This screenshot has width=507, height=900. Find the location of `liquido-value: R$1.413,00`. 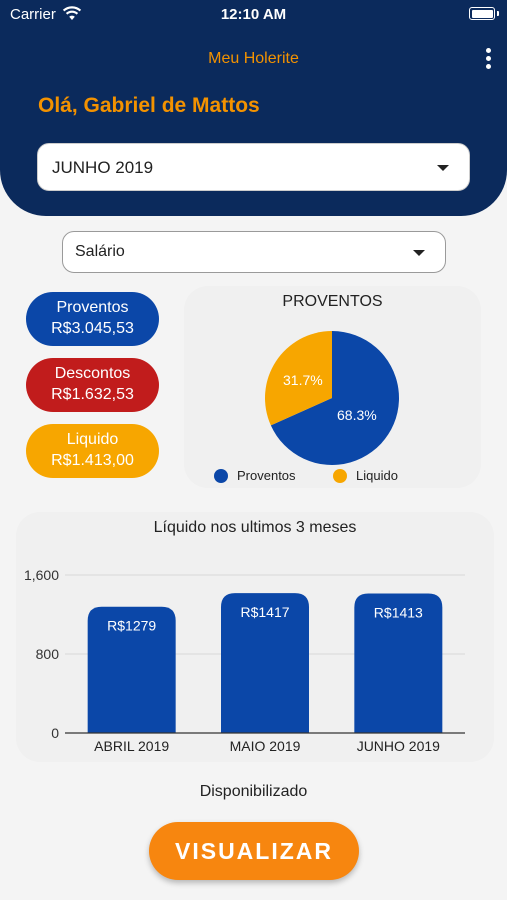

liquido-value: R$1.413,00 is located at coordinates (92, 460).